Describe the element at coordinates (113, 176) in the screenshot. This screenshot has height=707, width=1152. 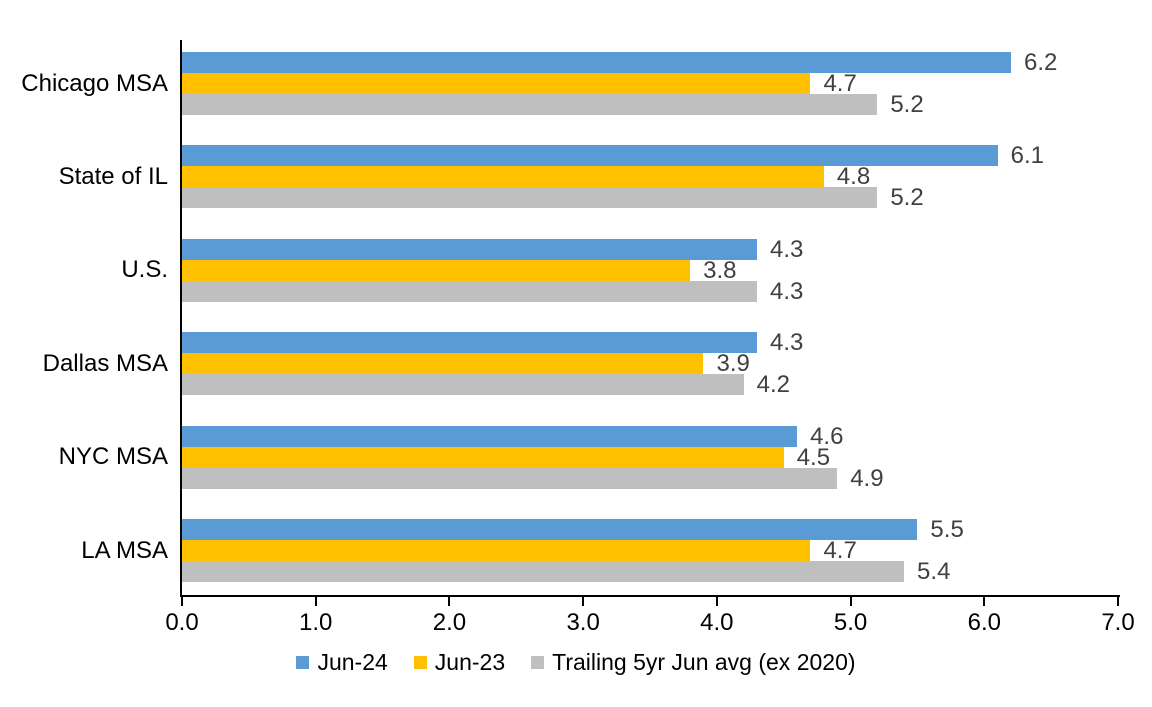
I see `category-label: State of IL` at that location.